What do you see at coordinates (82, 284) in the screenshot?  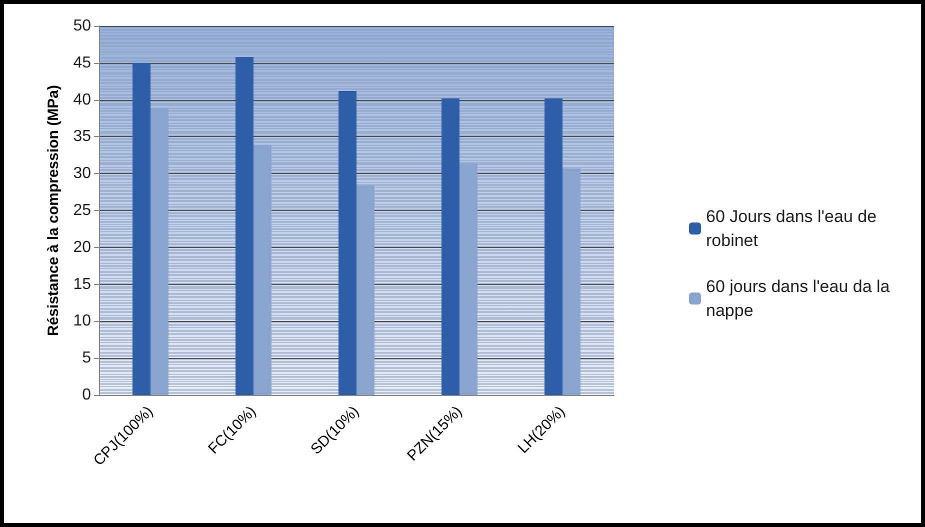 I see `y-tick-label: 15` at bounding box center [82, 284].